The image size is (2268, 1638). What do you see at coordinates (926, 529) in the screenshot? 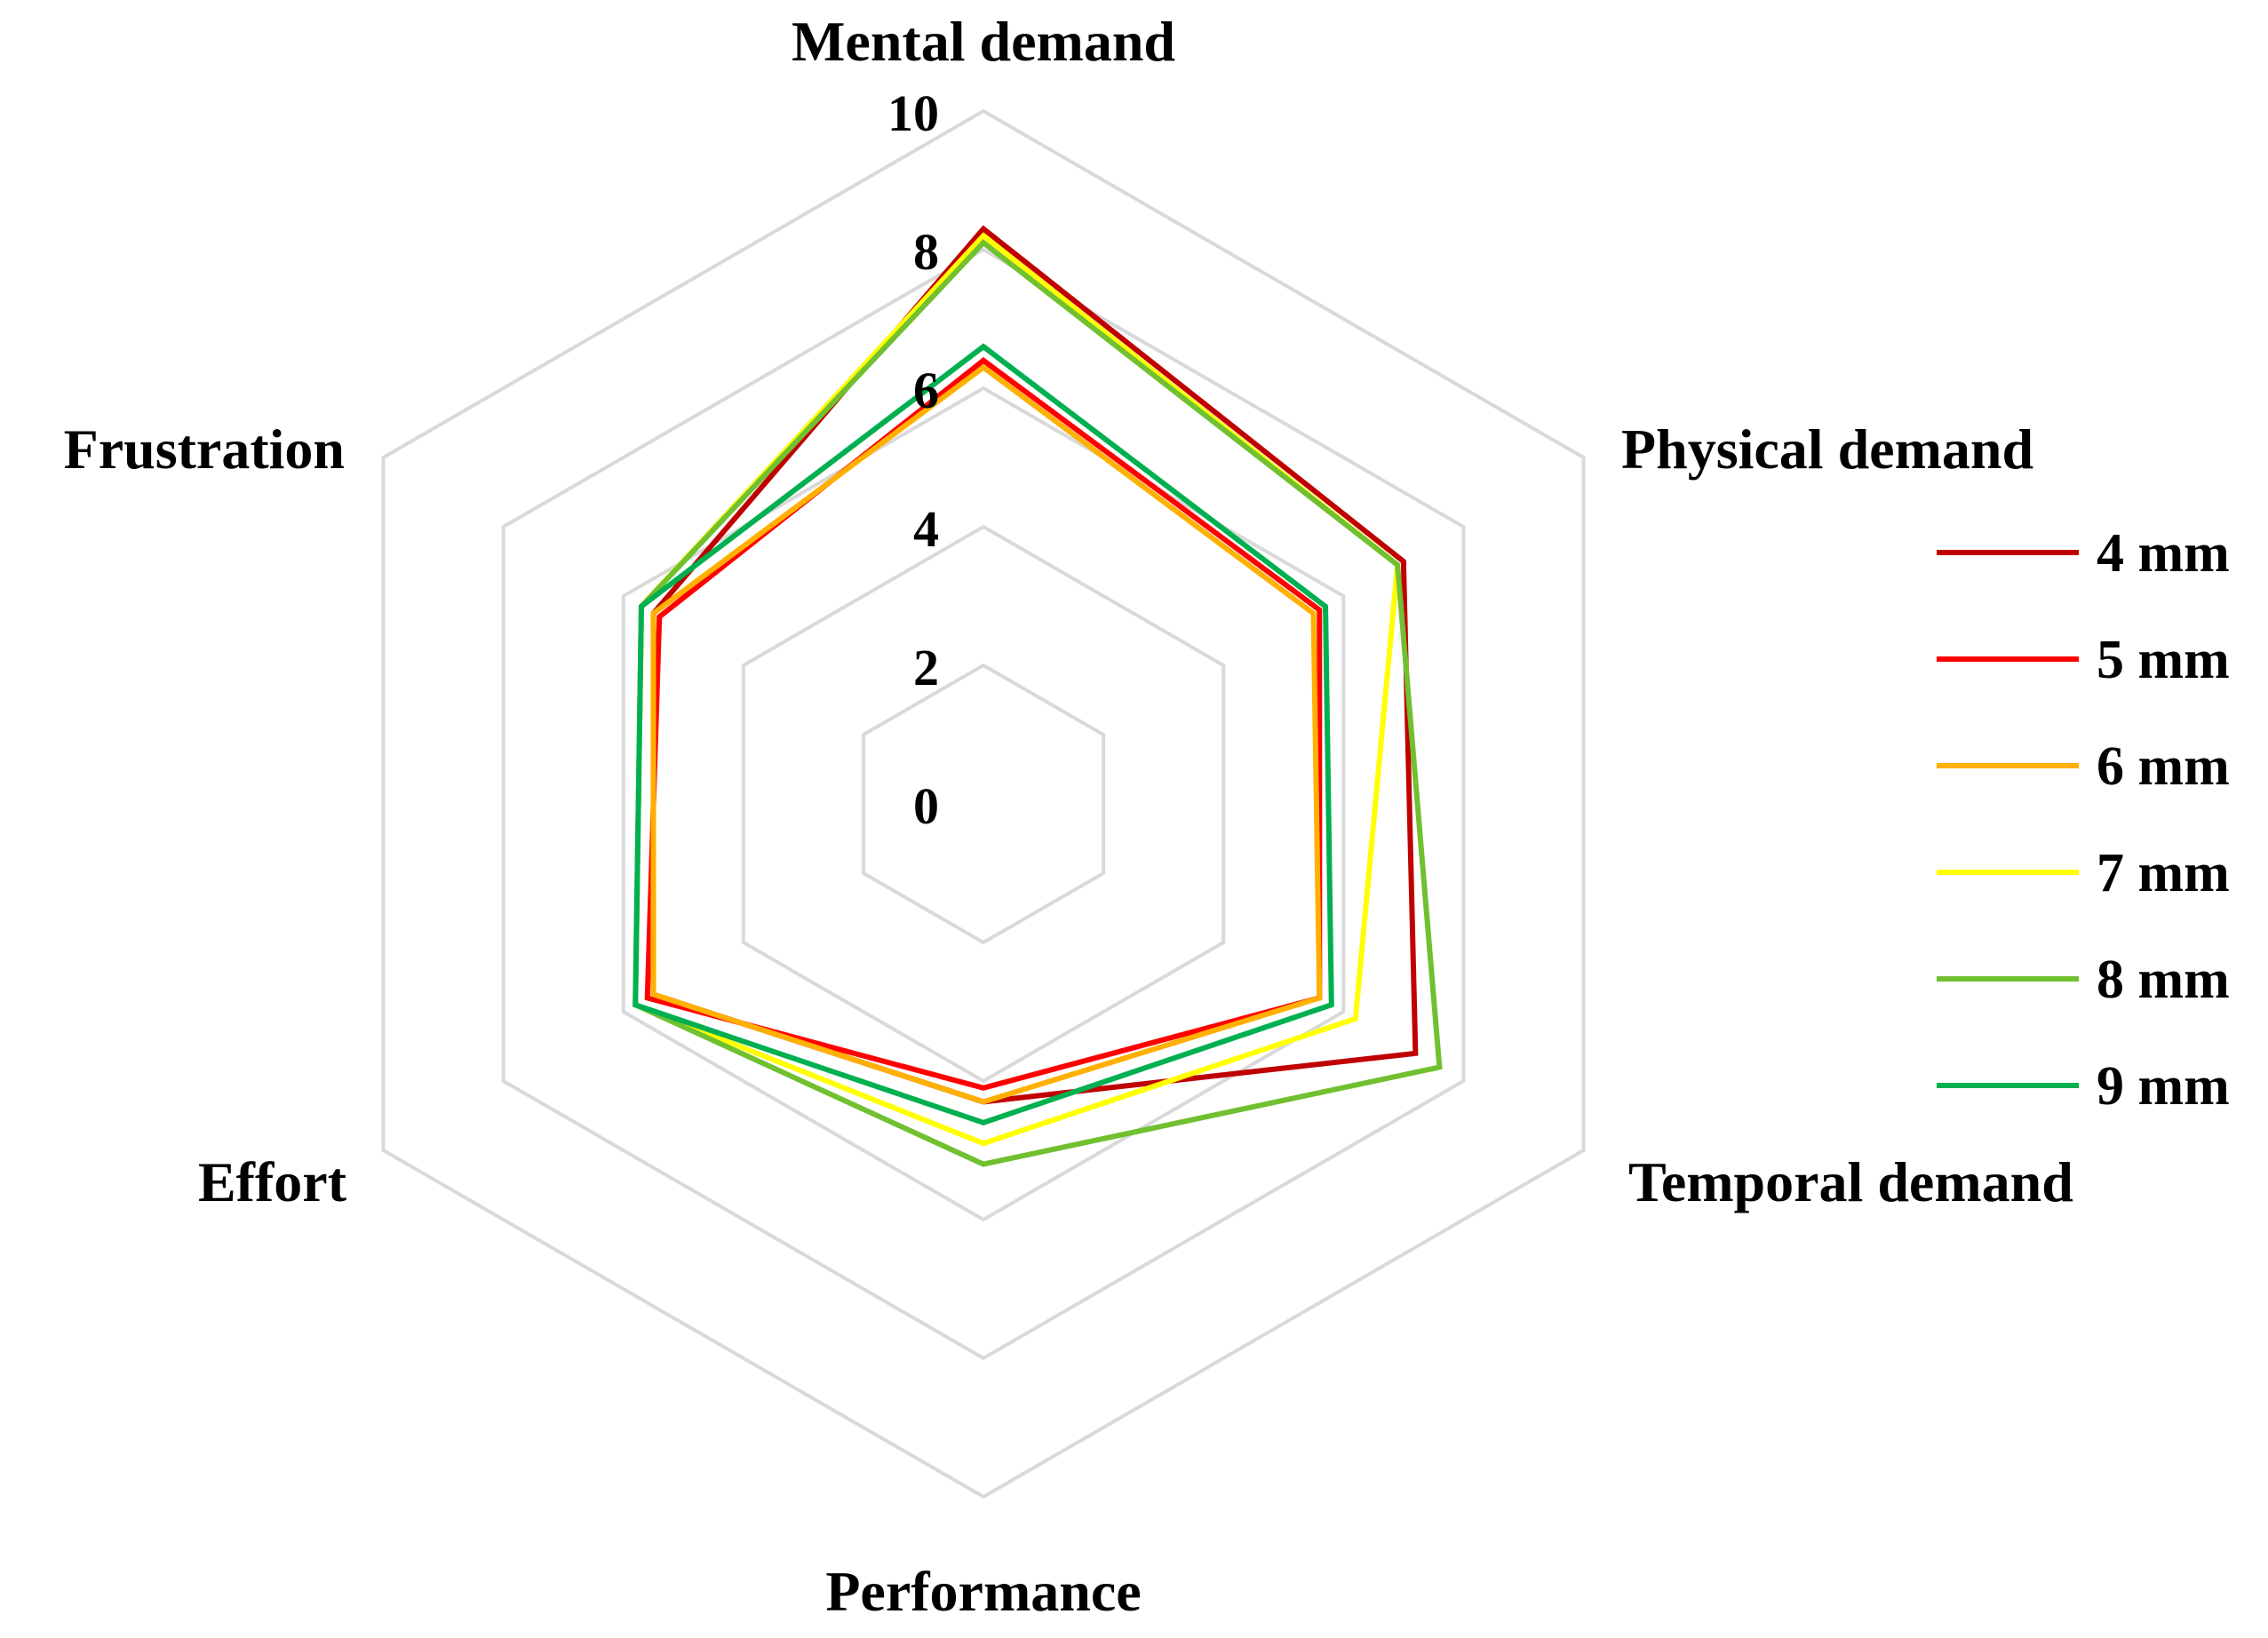
I see `tick-label: 4` at bounding box center [926, 529].